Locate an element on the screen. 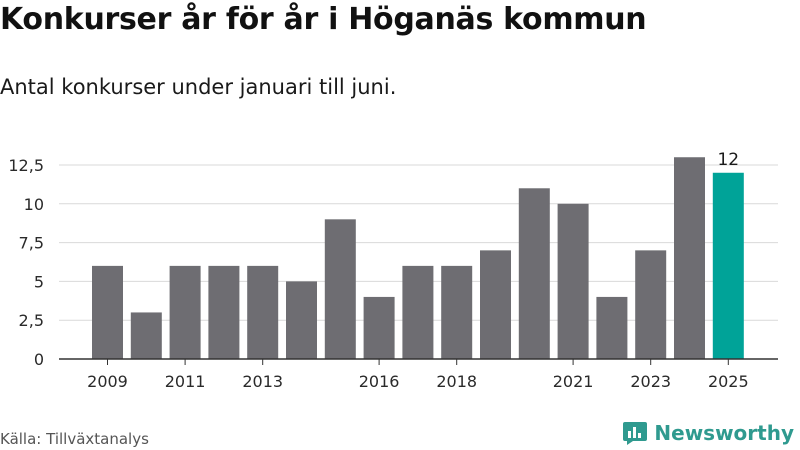  bar-2013 is located at coordinates (263, 312).